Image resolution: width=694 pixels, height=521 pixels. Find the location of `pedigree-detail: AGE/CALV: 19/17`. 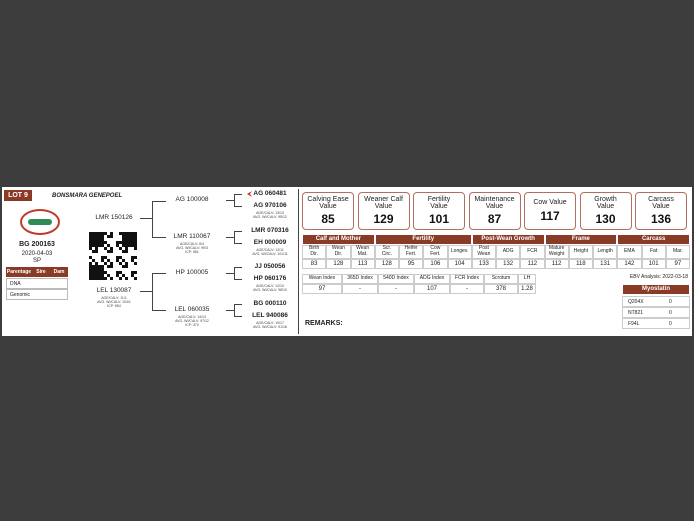

pedigree-detail: AGE/CALV: 19/17 is located at coordinates (270, 323).